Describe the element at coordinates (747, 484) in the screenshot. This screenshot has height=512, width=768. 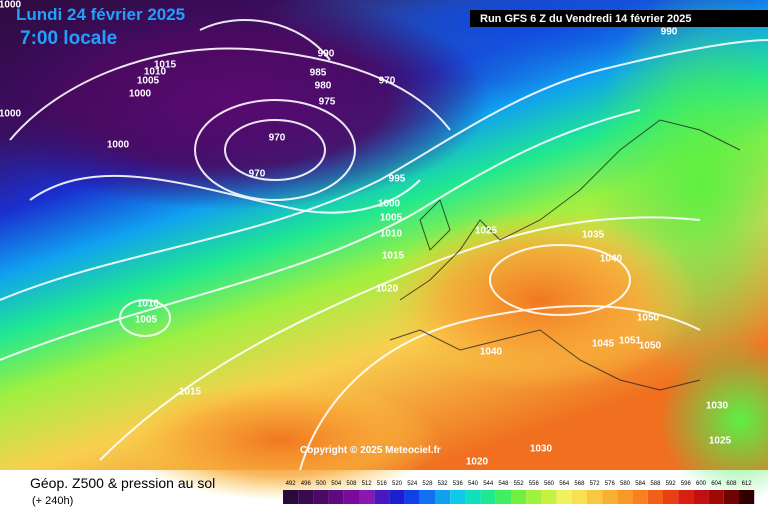
I see `colorbar-label: 612` at that location.